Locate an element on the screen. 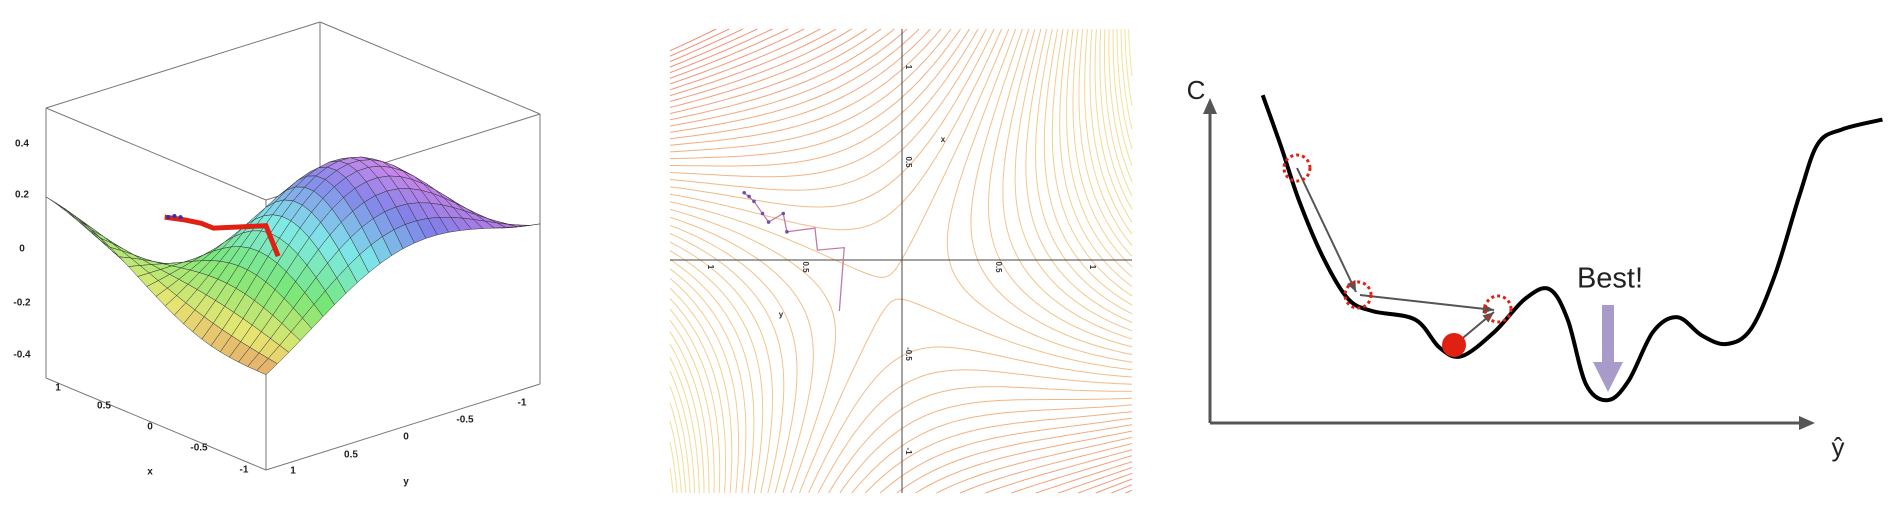 The image size is (1903, 512). z-tick-label: 0 is located at coordinates (22, 249).